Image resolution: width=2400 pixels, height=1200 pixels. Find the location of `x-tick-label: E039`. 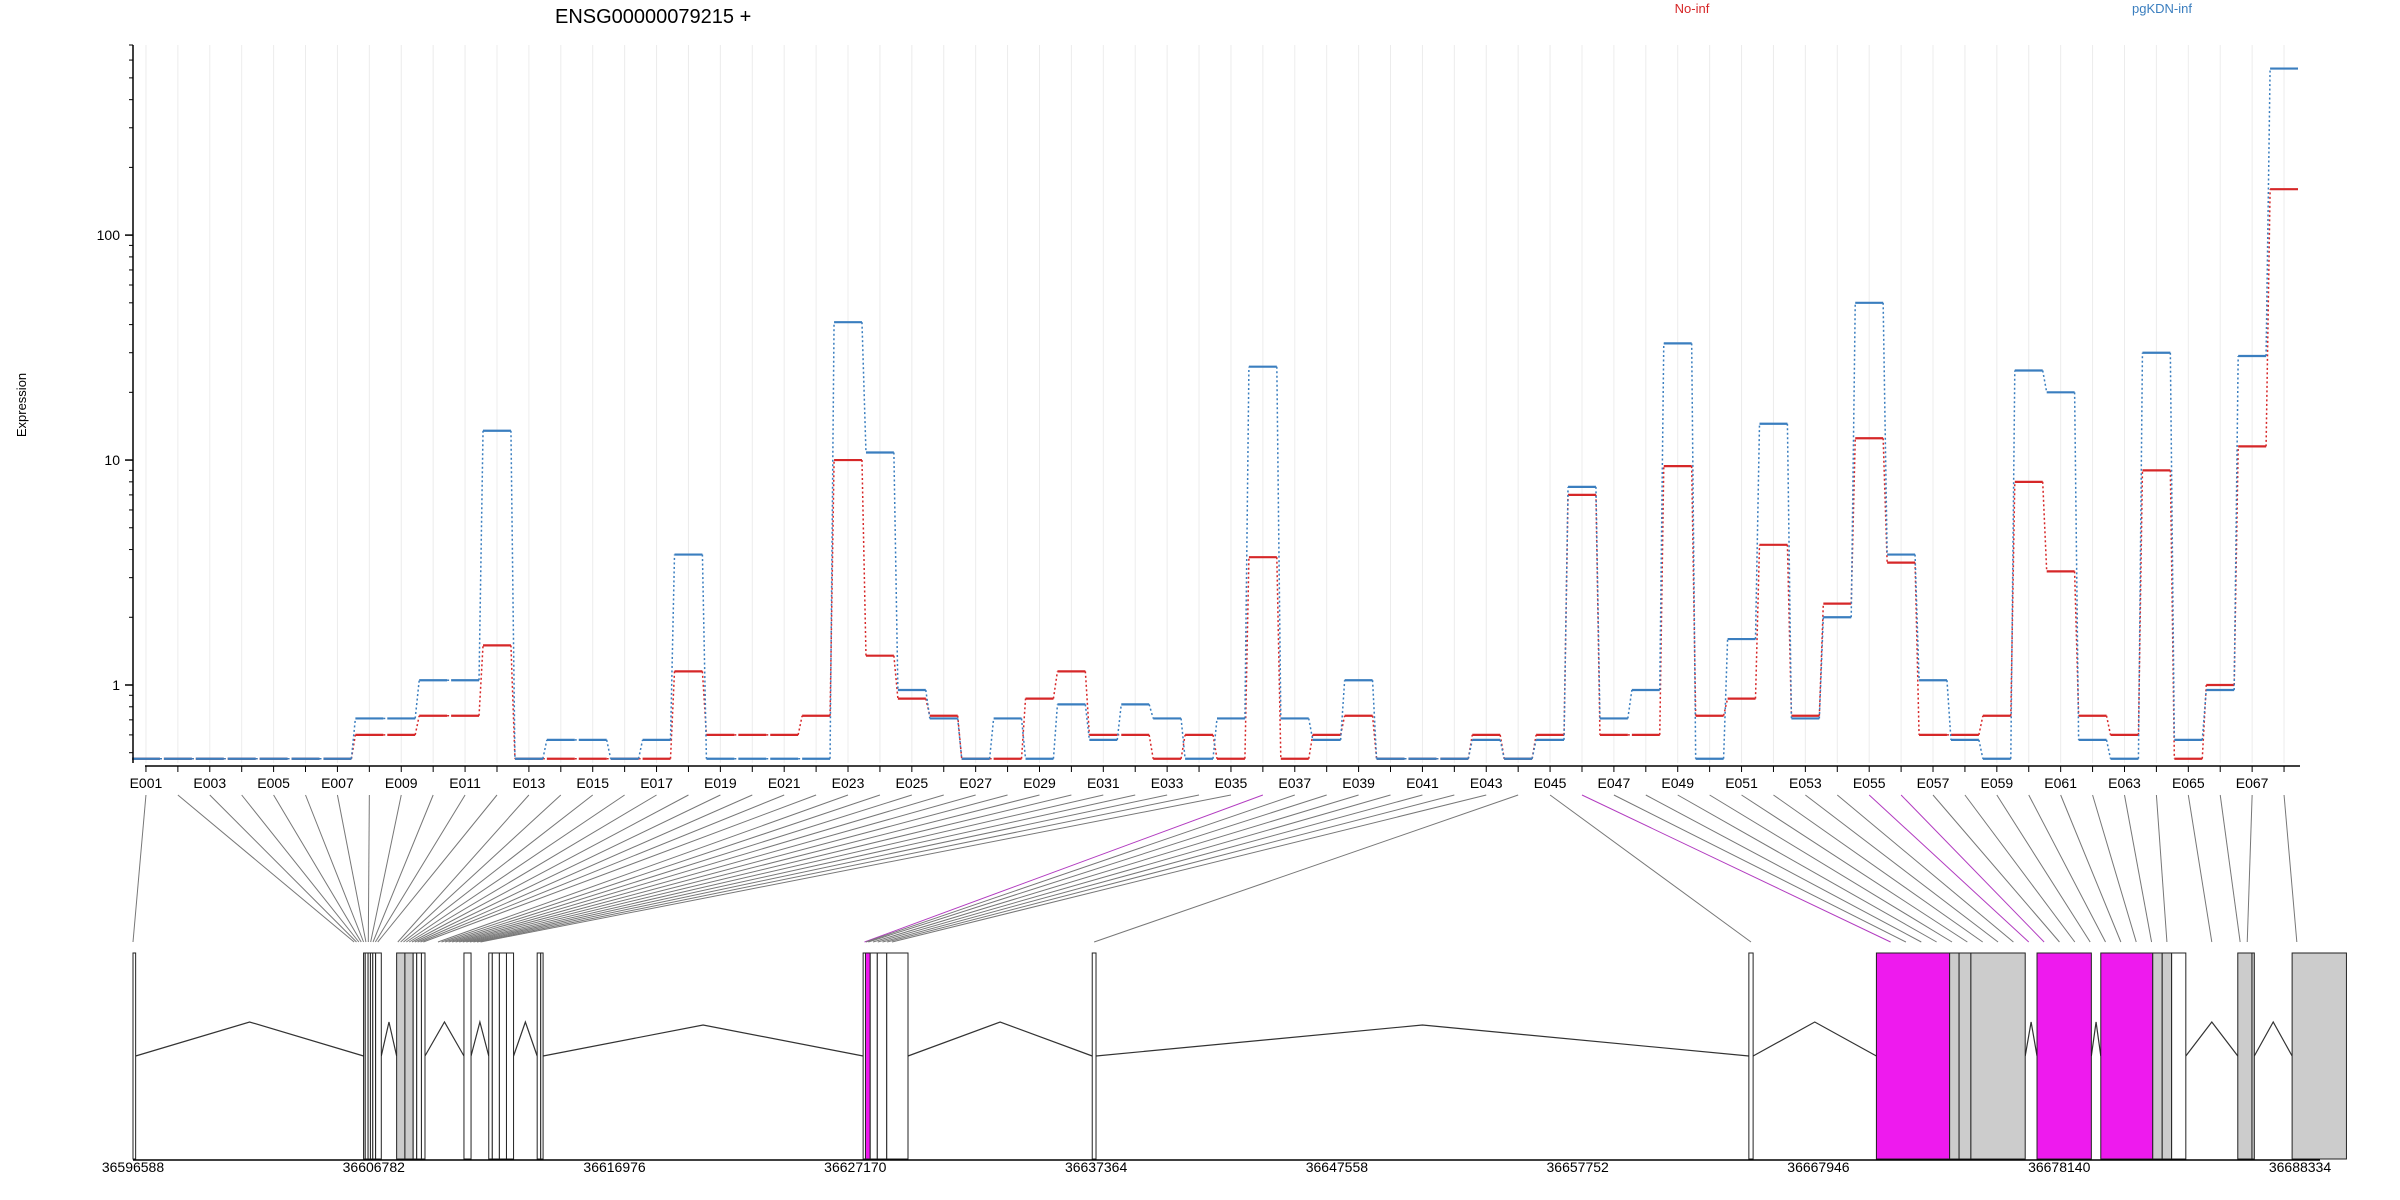

x-tick-label: E039 is located at coordinates (1358, 783).